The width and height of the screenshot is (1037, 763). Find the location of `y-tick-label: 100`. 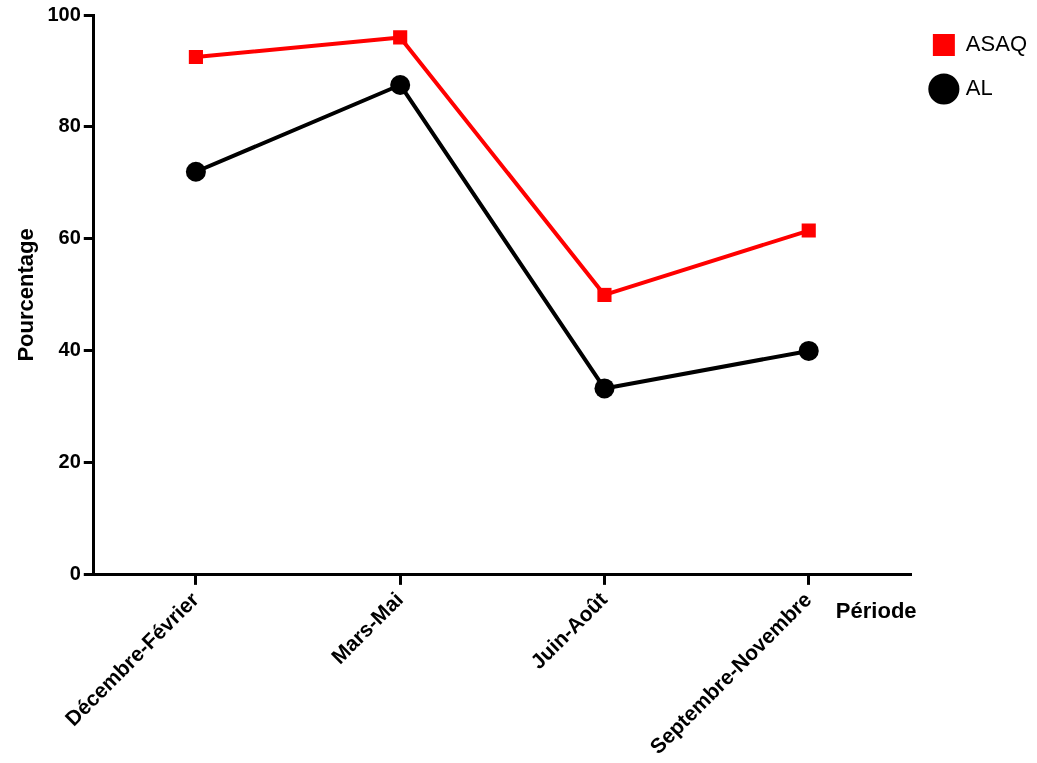

y-tick-label: 100 is located at coordinates (64, 13).